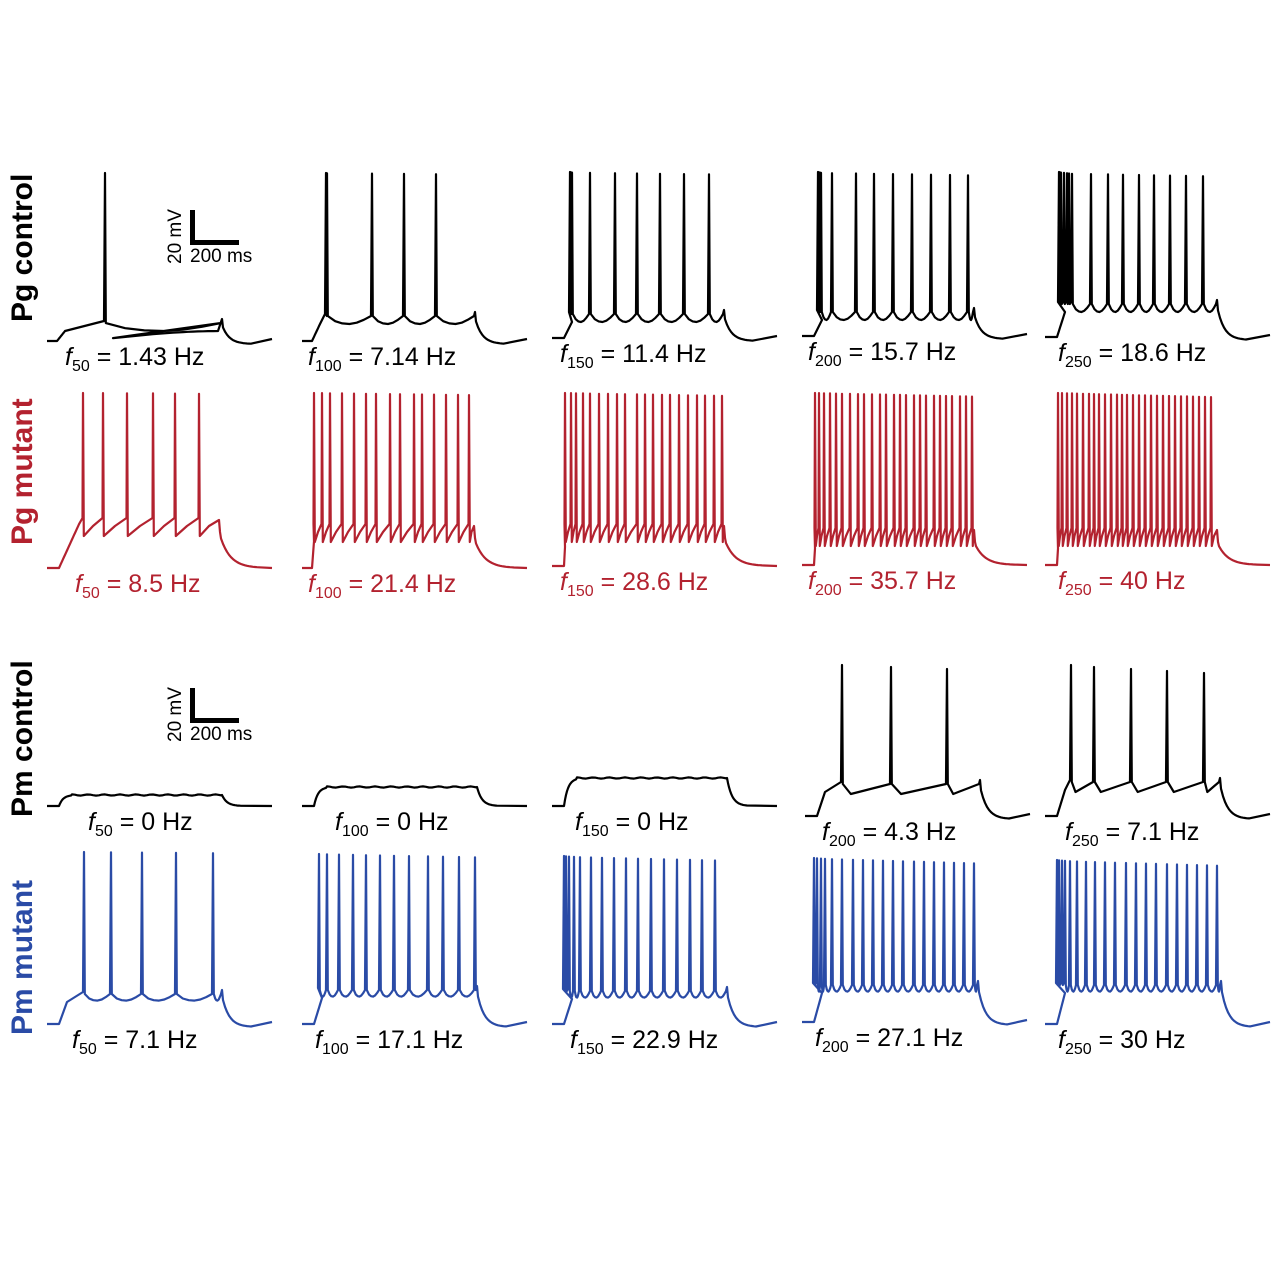  I want to click on frequency-label: f200 = 15.7 Hz, so click(882, 354).